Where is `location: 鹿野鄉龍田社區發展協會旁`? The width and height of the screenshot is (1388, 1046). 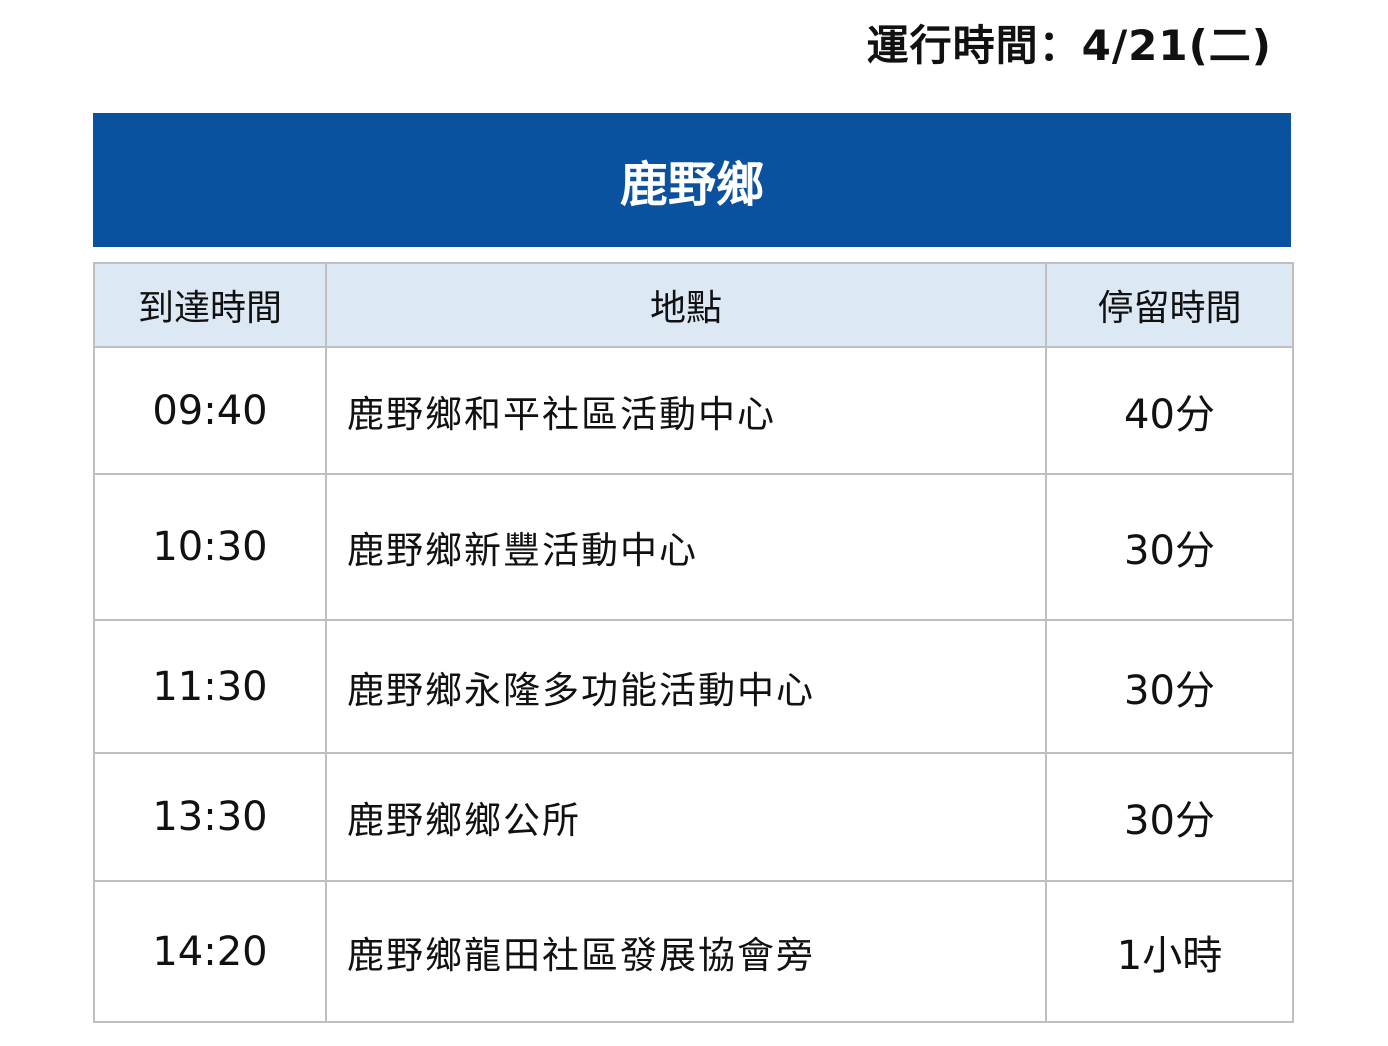
location: 鹿野鄉龍田社區發展協會旁 is located at coordinates (686, 951).